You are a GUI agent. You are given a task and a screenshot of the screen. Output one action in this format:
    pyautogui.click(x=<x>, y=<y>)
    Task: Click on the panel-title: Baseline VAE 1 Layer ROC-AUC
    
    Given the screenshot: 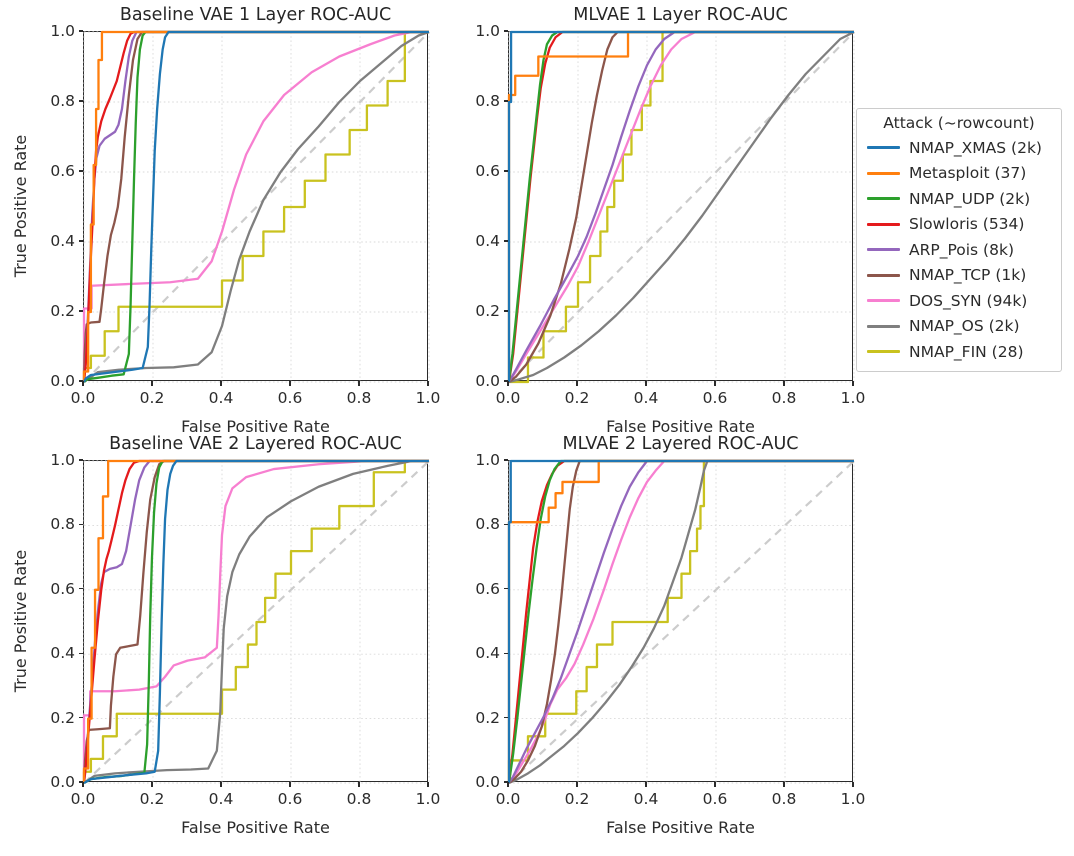 What is the action you would take?
    pyautogui.click(x=255, y=15)
    